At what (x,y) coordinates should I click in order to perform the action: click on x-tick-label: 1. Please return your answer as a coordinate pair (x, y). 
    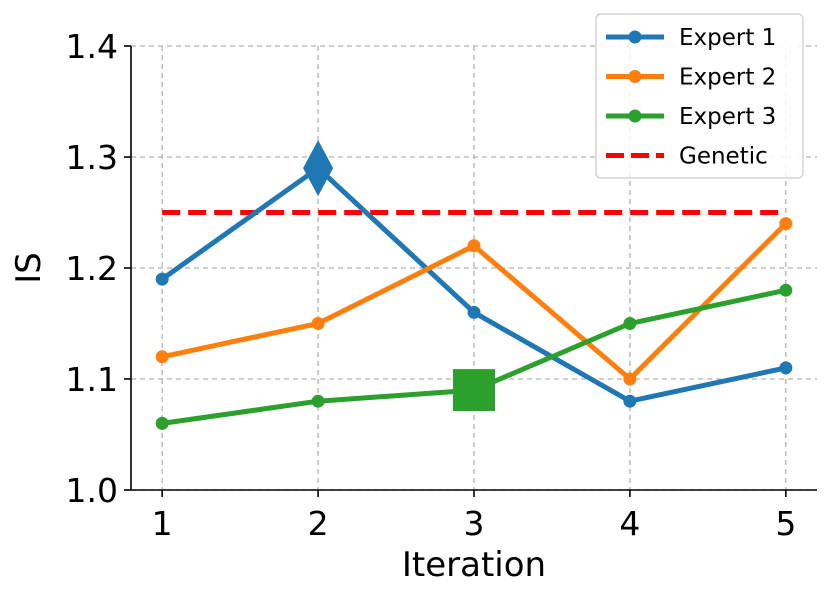
    Looking at the image, I should click on (162, 523).